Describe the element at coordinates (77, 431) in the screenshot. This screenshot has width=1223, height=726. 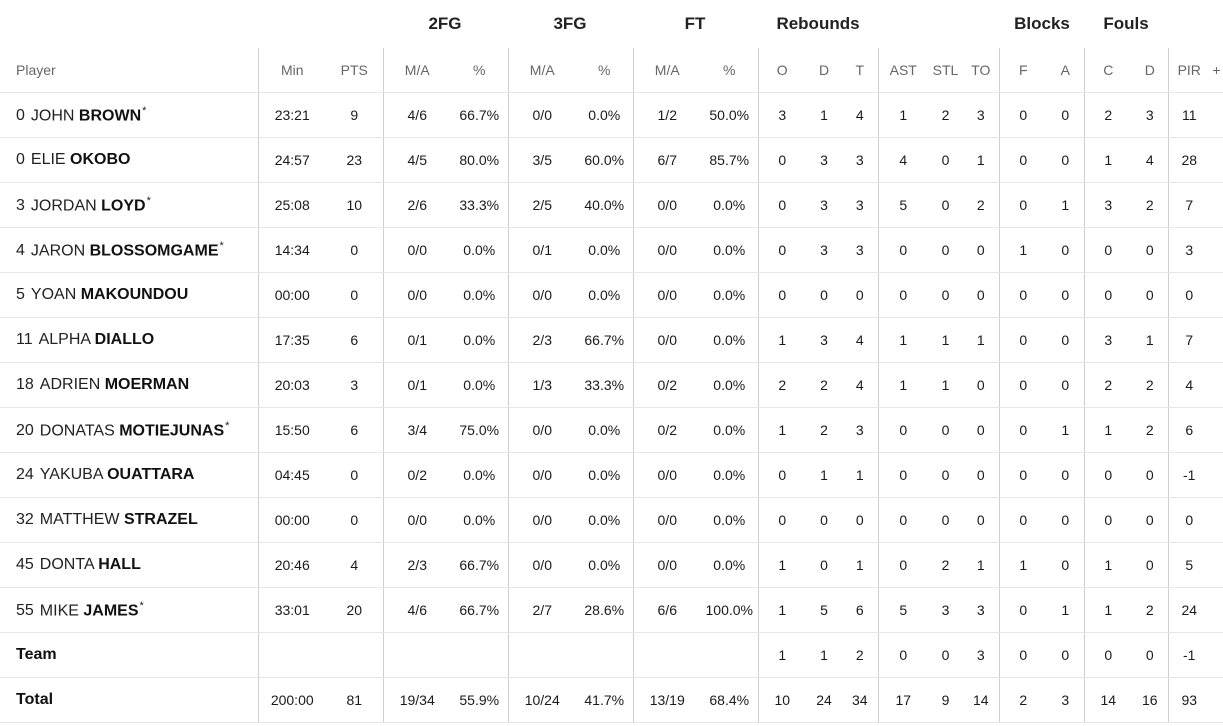
I see `player-first-name: DONATAS` at that location.